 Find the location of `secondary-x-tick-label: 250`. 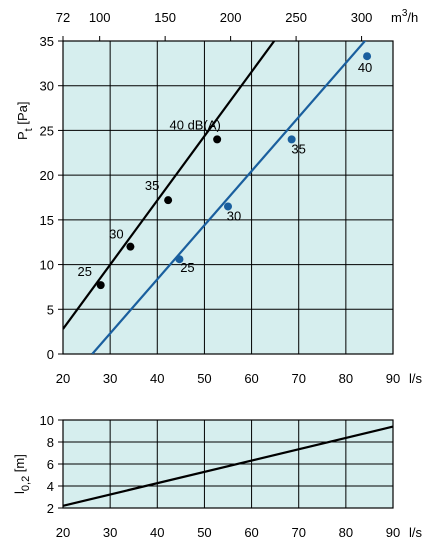

secondary-x-tick-label: 250 is located at coordinates (296, 17).